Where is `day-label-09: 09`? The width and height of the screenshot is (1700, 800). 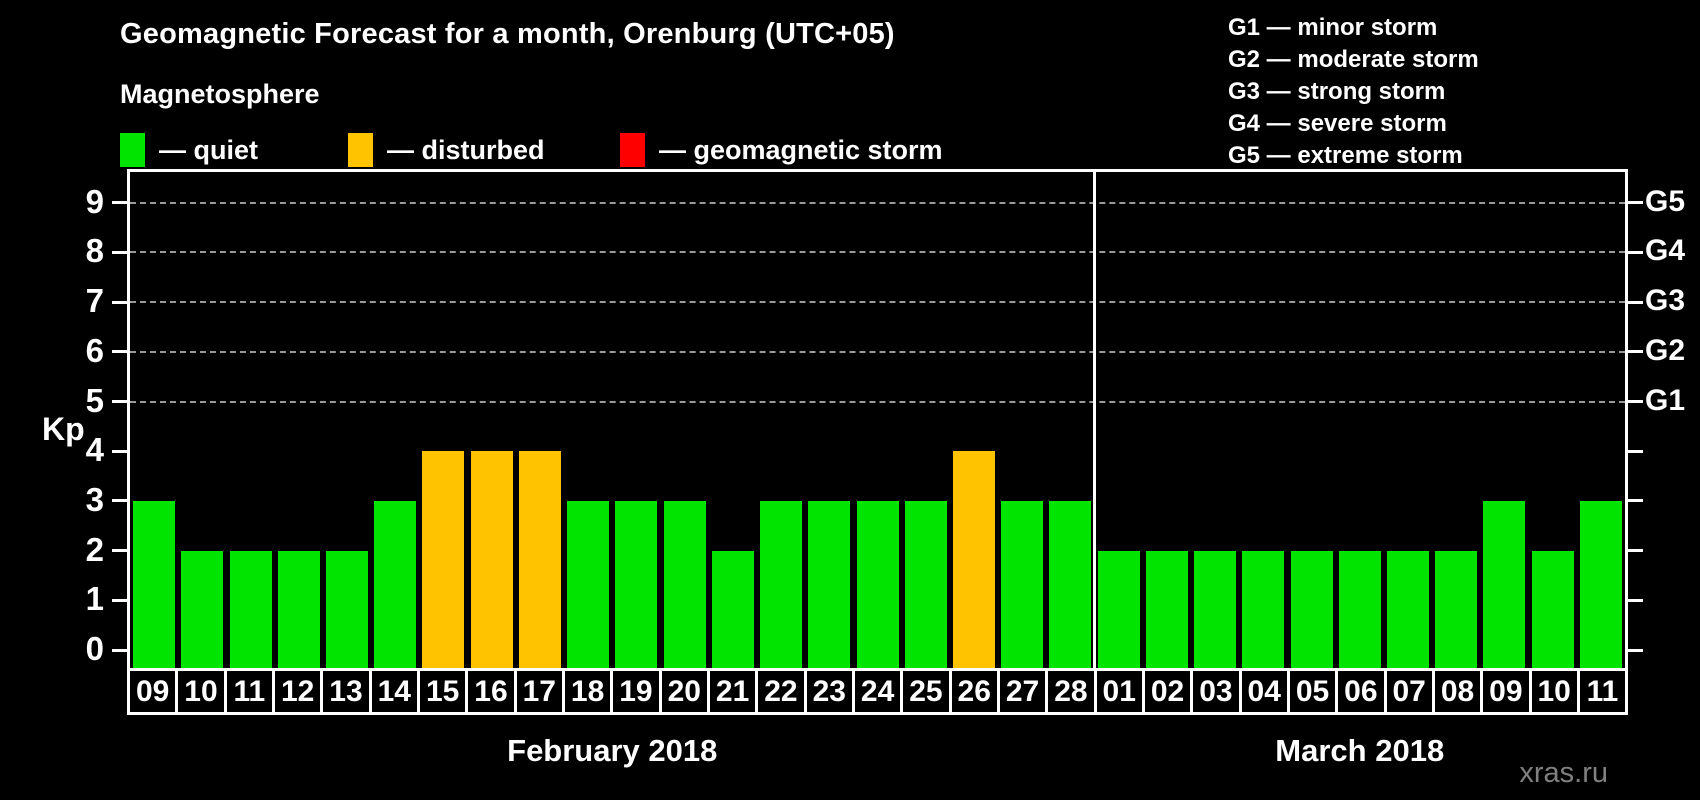
day-label-09: 09 is located at coordinates (153, 691).